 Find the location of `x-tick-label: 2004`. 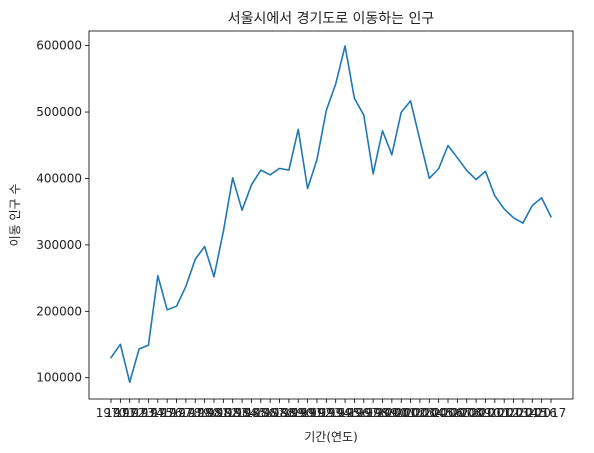

x-tick-label: 2004 is located at coordinates (429, 413).